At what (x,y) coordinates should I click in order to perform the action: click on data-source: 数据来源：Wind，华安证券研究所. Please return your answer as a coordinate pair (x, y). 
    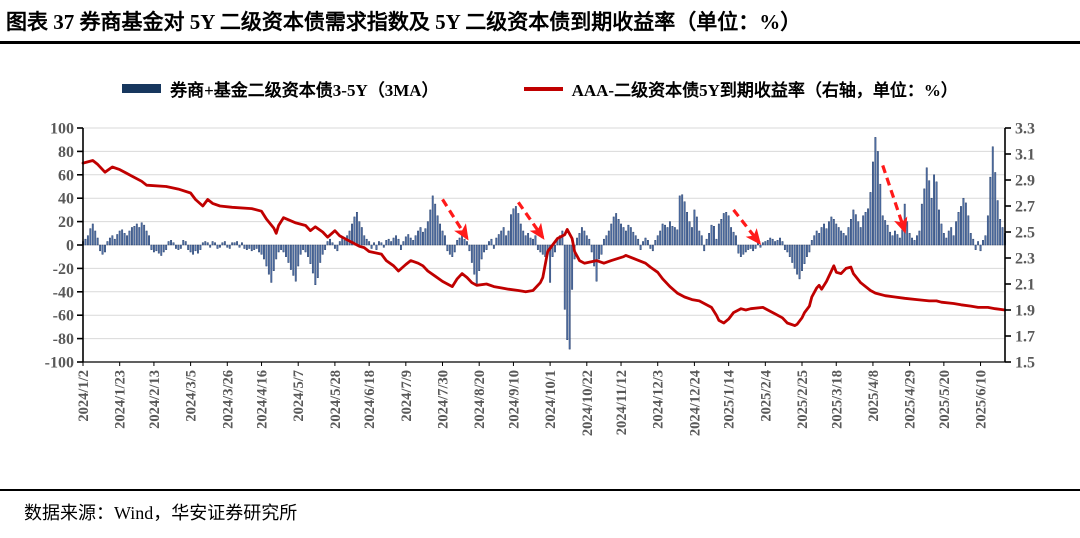
    Looking at the image, I should click on (161, 513).